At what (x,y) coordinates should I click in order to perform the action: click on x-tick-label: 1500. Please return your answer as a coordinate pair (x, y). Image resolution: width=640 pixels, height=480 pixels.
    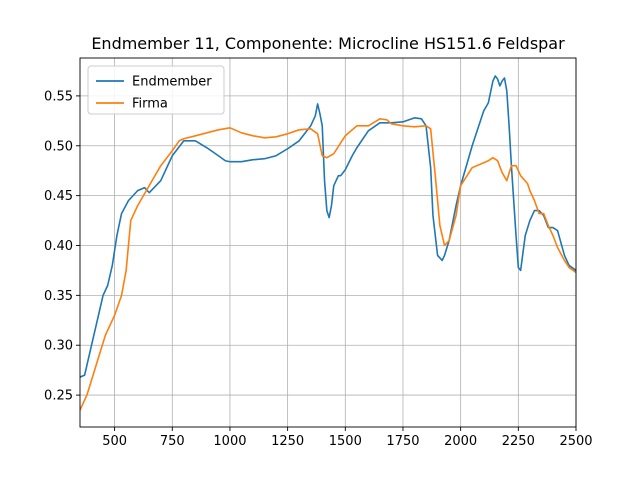
    Looking at the image, I should click on (345, 441).